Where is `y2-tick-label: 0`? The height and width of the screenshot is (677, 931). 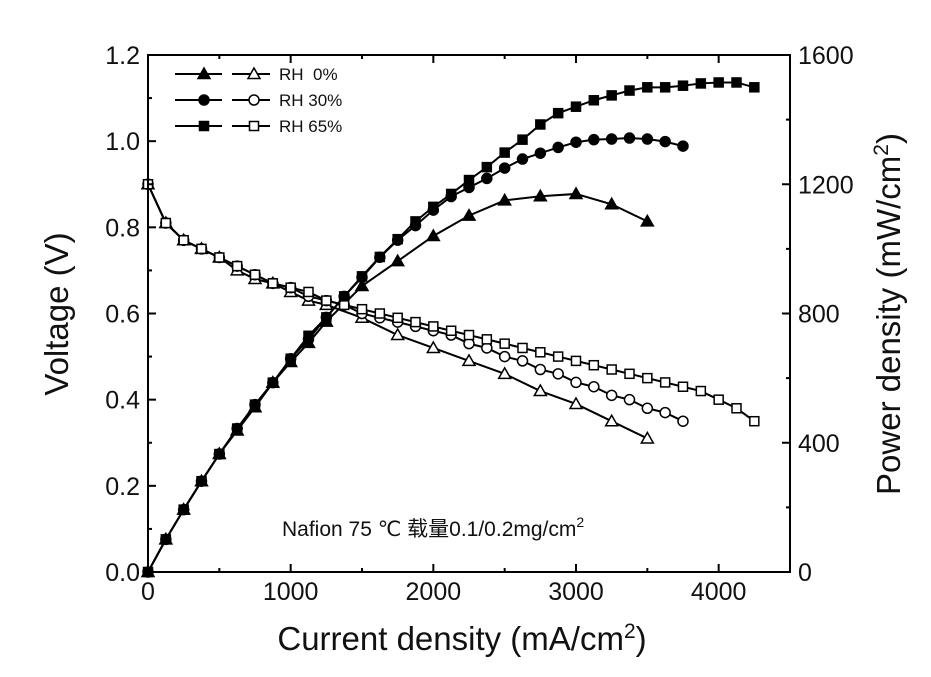
y2-tick-label: 0 is located at coordinates (805, 573).